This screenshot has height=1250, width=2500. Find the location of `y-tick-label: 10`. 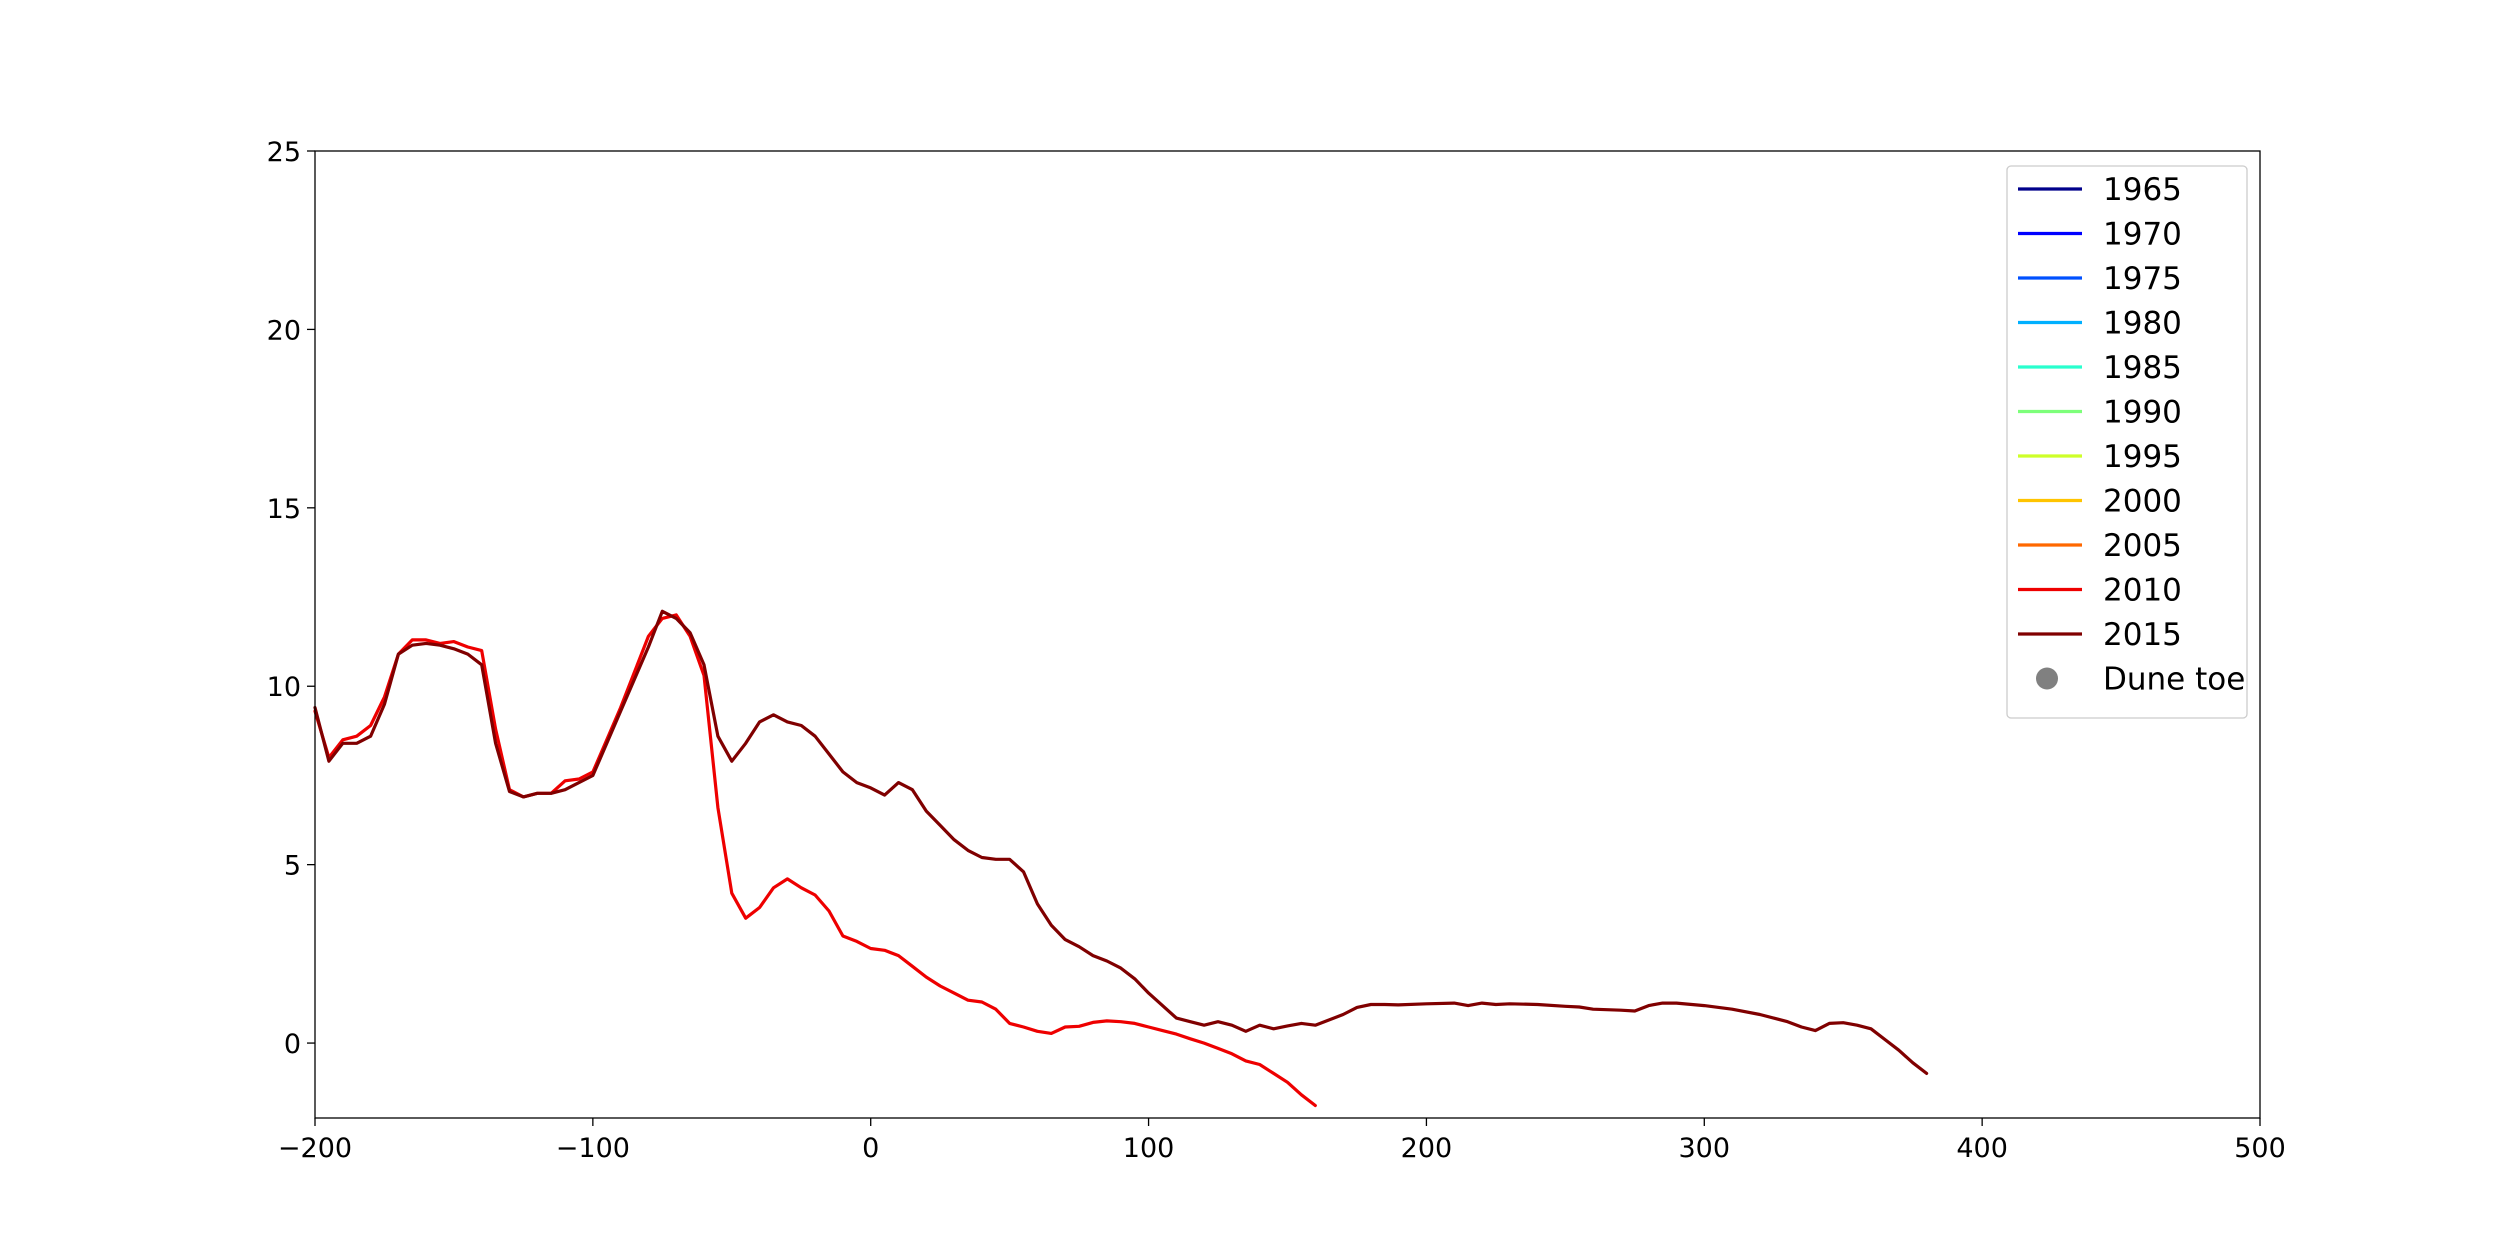

y-tick-label: 10 is located at coordinates (284, 687).